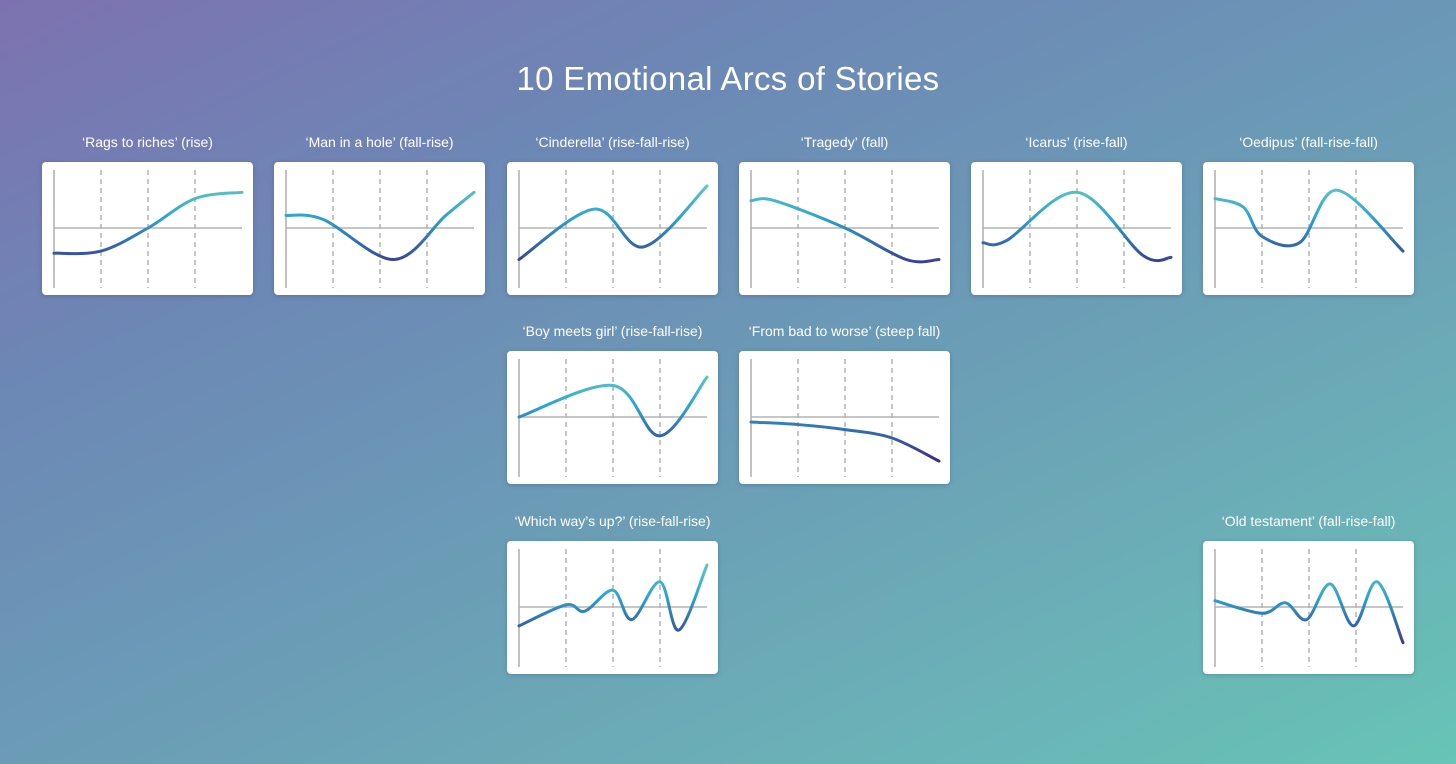 The height and width of the screenshot is (764, 1456). Describe the element at coordinates (1308, 142) in the screenshot. I see `arc-label: ‘Oedipus’ (fall-rise-fall)` at that location.